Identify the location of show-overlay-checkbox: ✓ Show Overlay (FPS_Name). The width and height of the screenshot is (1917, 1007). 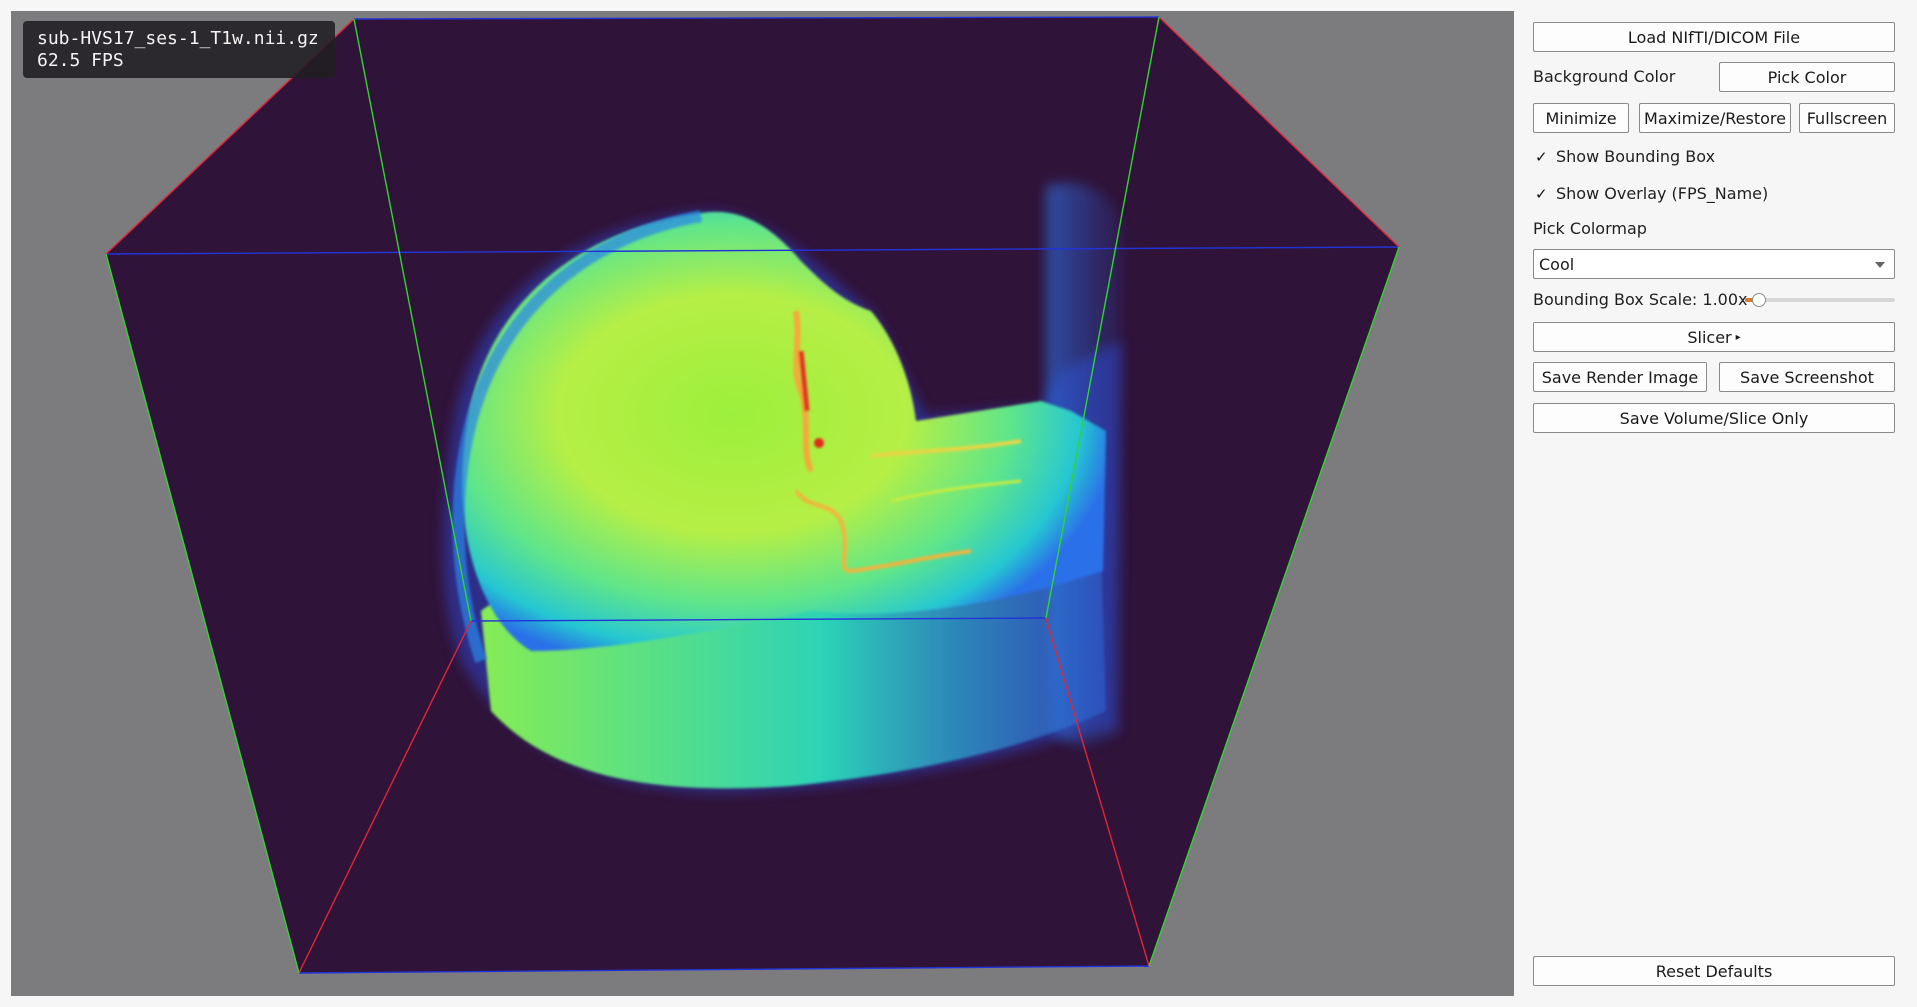
(1714, 195).